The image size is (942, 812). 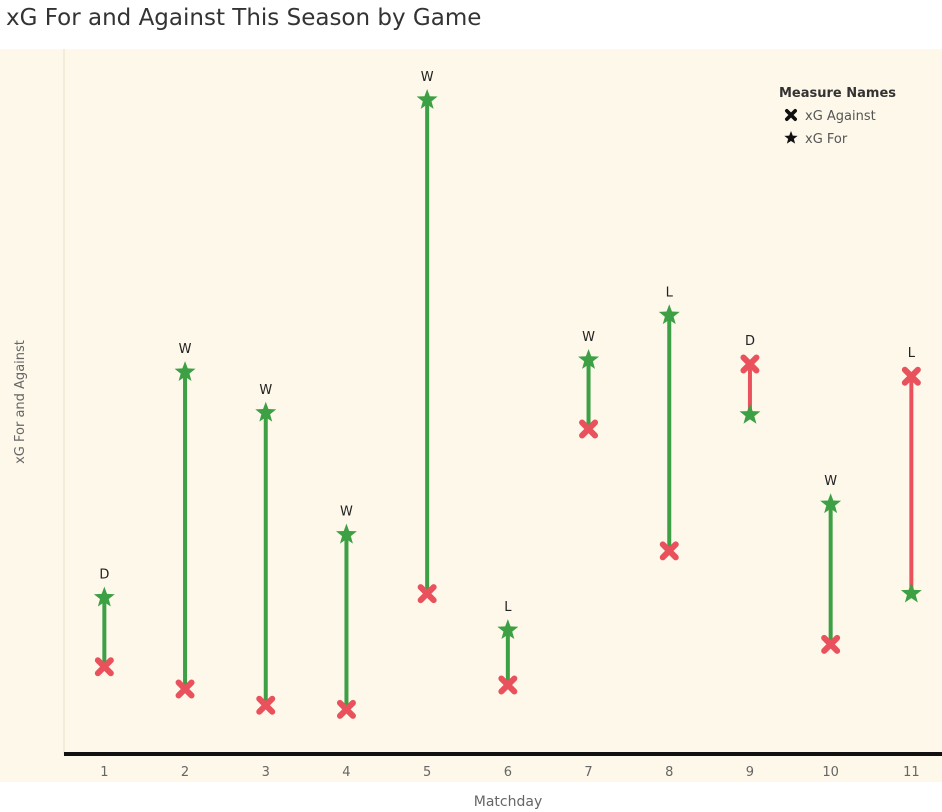 I want to click on legend-entry: xG Against, so click(x=830, y=116).